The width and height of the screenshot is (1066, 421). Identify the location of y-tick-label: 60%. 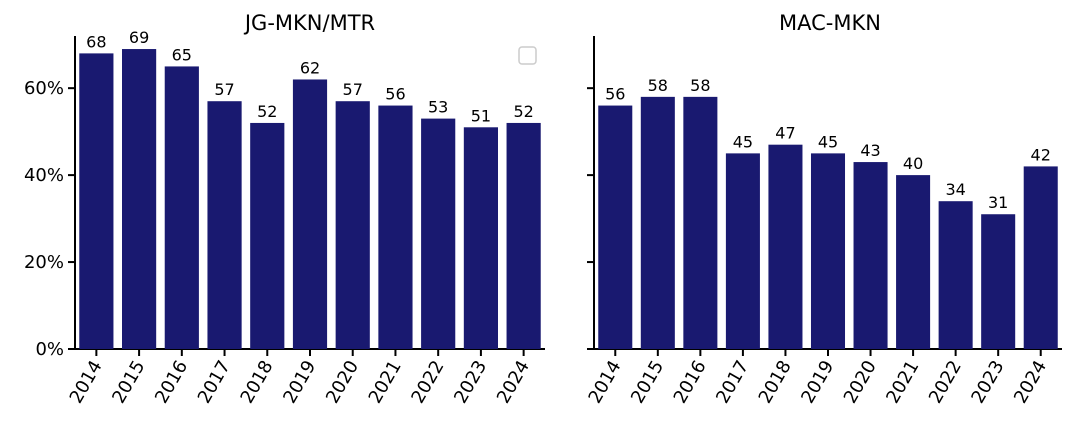
(44, 88).